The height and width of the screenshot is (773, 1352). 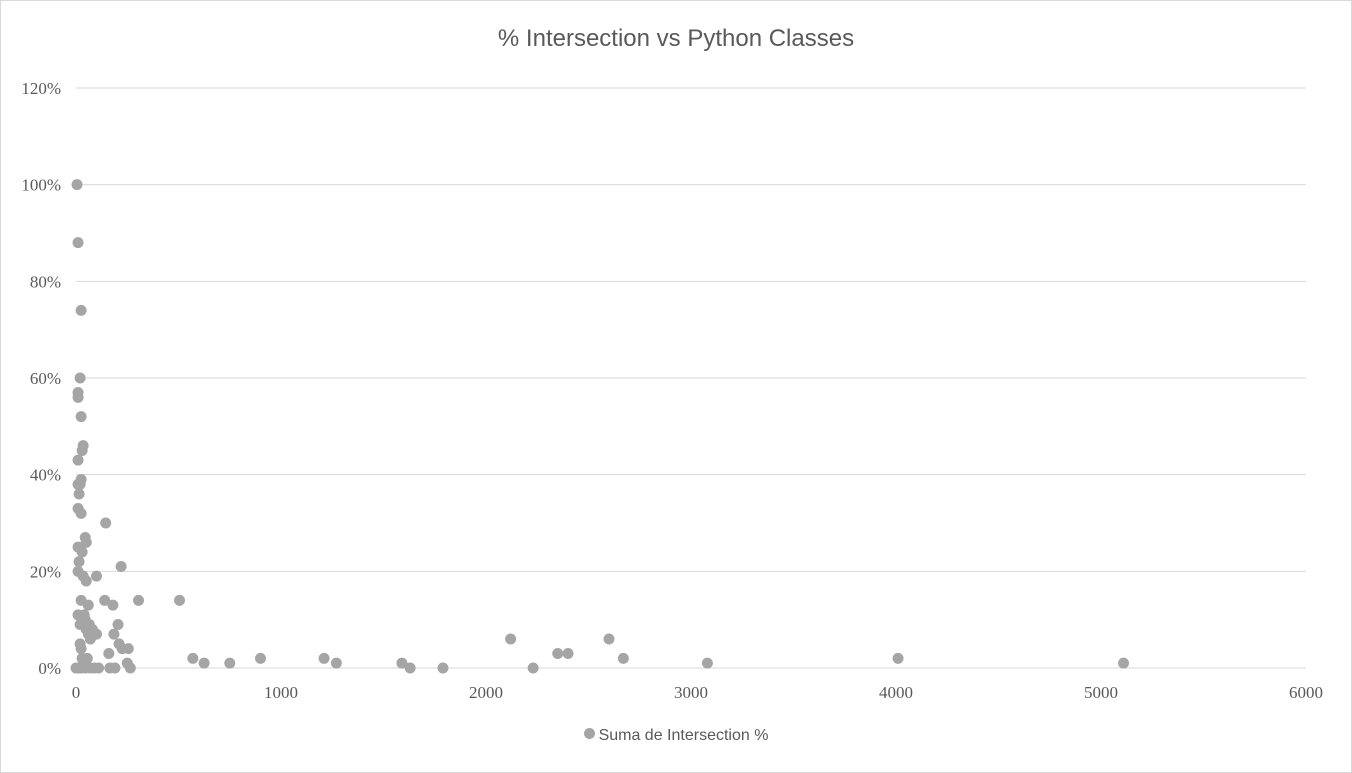 What do you see at coordinates (41, 185) in the screenshot?
I see `y-tick-label: 100%` at bounding box center [41, 185].